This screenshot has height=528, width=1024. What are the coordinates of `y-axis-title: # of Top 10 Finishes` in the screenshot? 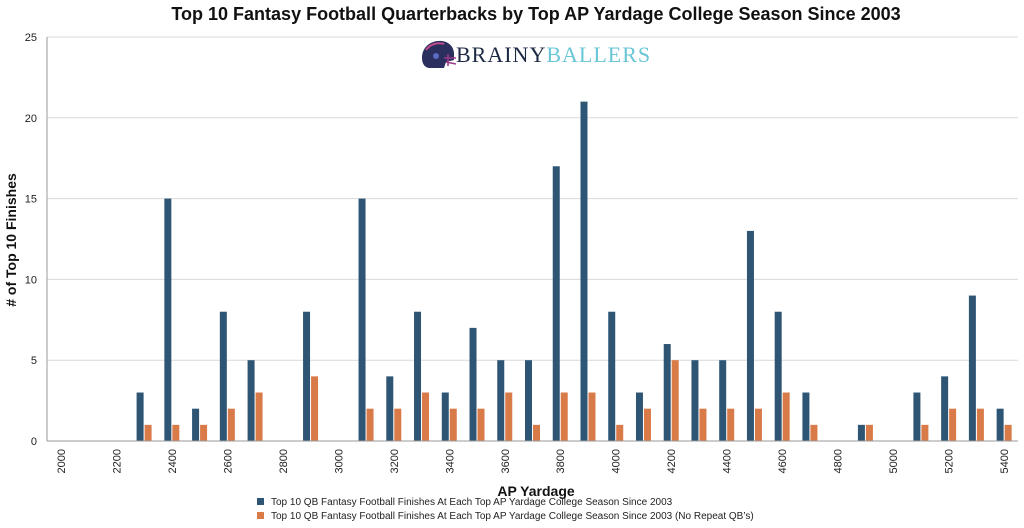 It's located at (11, 240).